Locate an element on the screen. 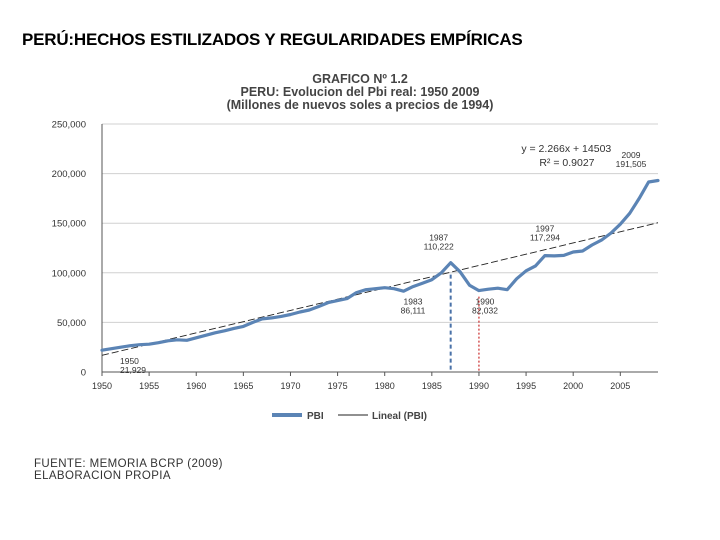  x-tick-label: 1995 is located at coordinates (526, 386).